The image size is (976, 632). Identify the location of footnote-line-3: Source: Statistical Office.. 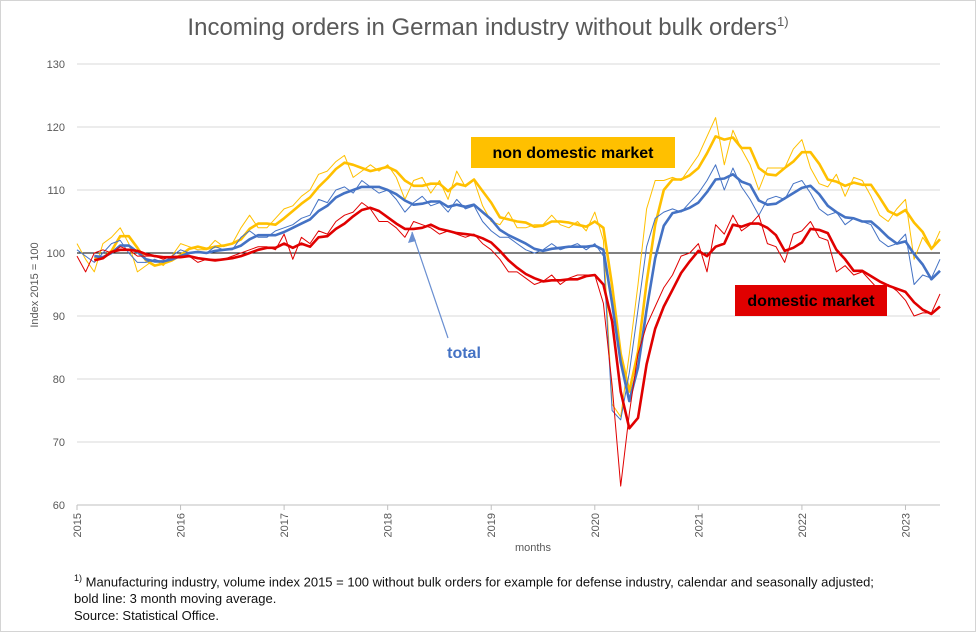
(146, 616).